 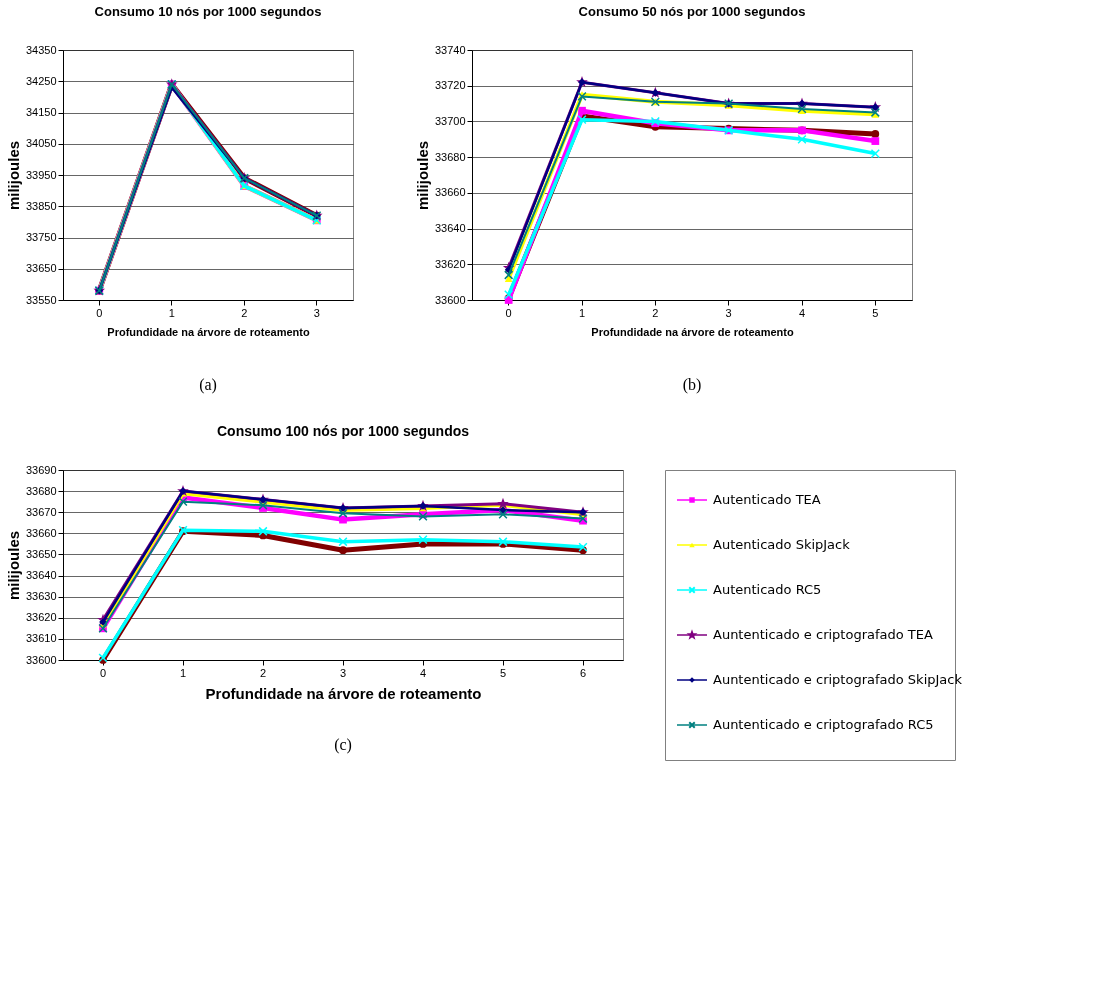 I want to click on chart-title: Consumo 50 nós por 1000 segundos, so click(x=692, y=11).